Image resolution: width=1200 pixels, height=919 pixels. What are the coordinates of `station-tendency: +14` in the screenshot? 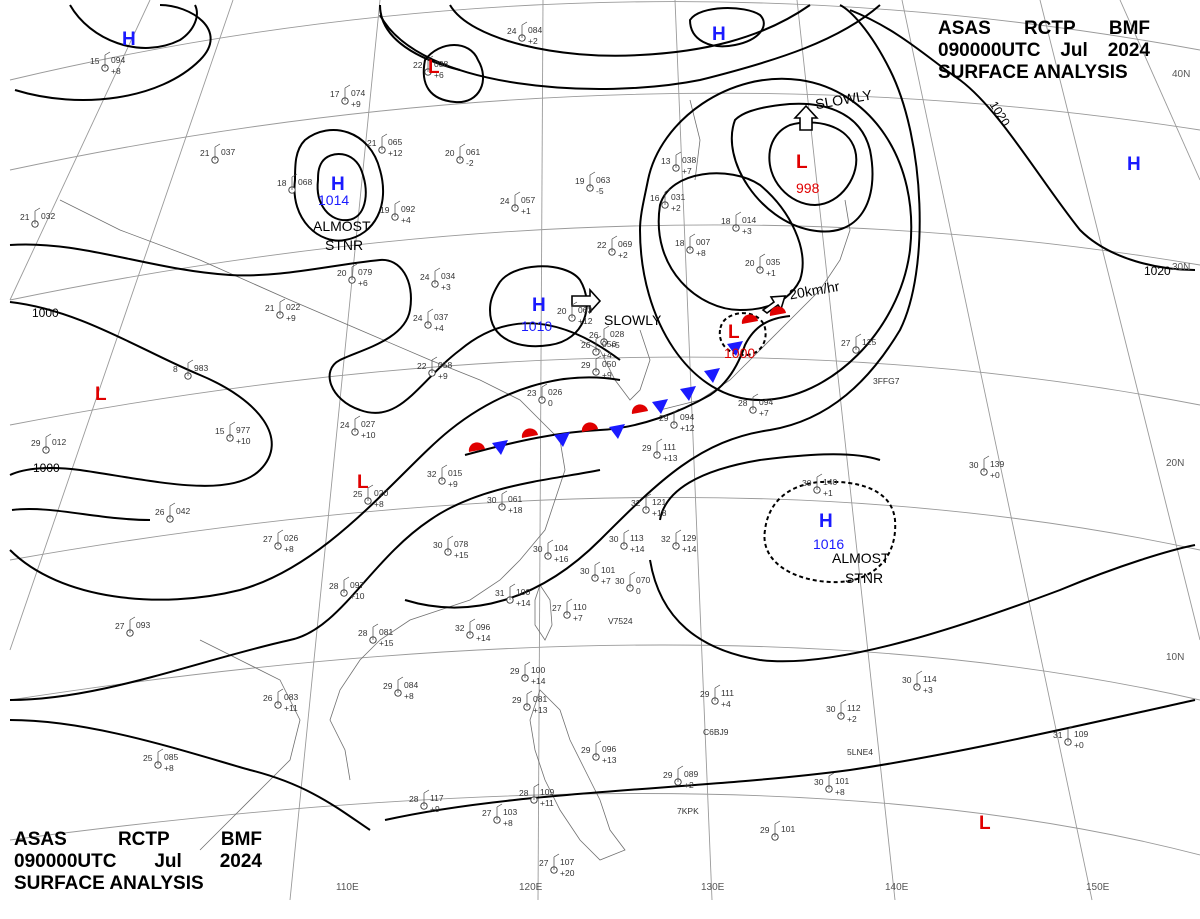 It's located at (637, 549).